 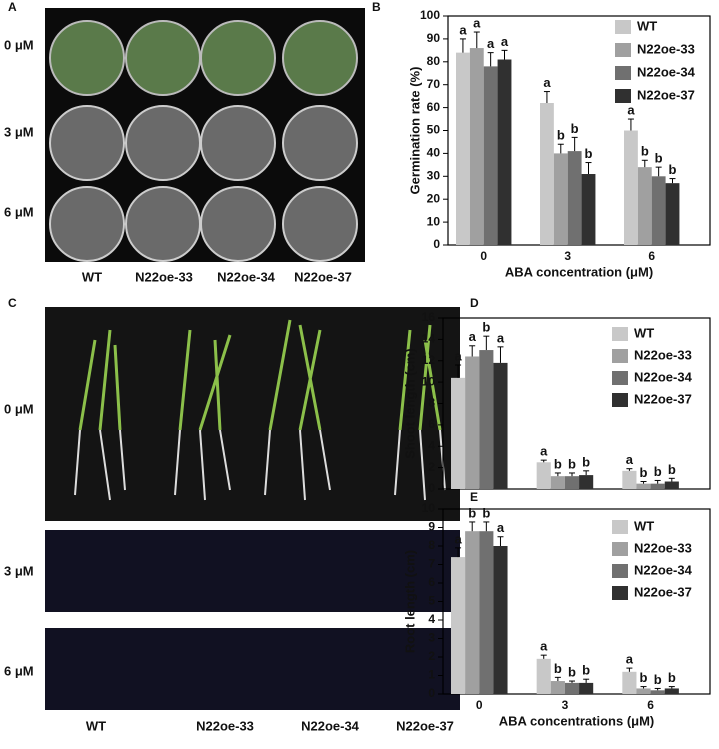 What do you see at coordinates (434, 84) in the screenshot?
I see `y-tick-label: 70` at bounding box center [434, 84].